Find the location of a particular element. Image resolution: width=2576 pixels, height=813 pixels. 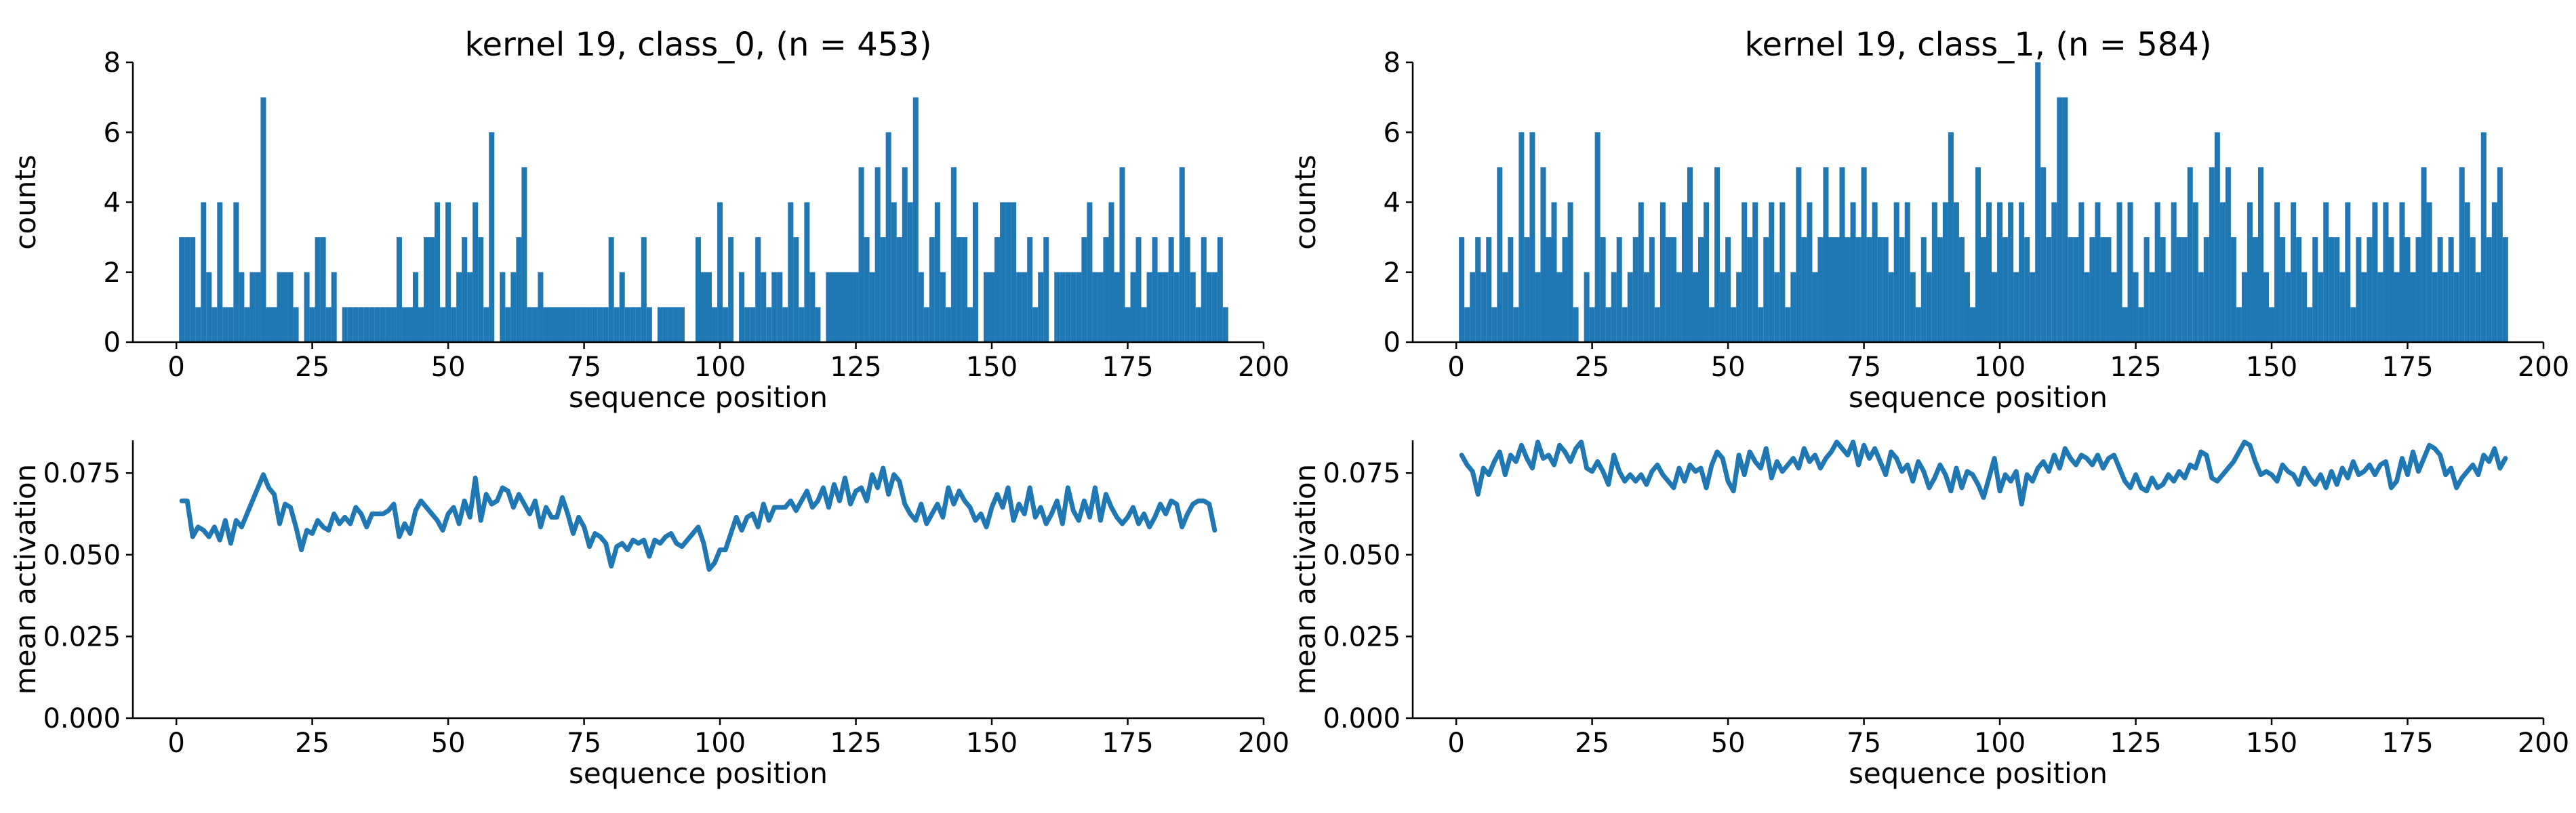

y-tick-label: 4 is located at coordinates (1392, 203).